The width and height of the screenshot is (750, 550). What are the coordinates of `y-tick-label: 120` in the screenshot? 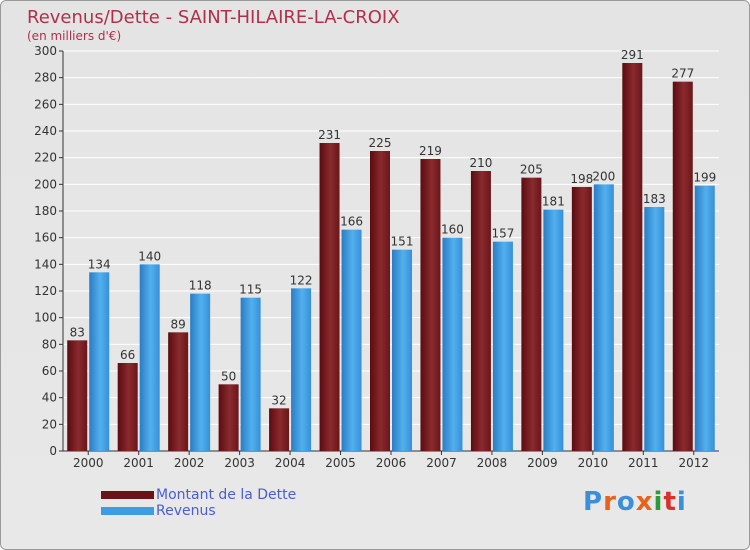 It's located at (45, 291).